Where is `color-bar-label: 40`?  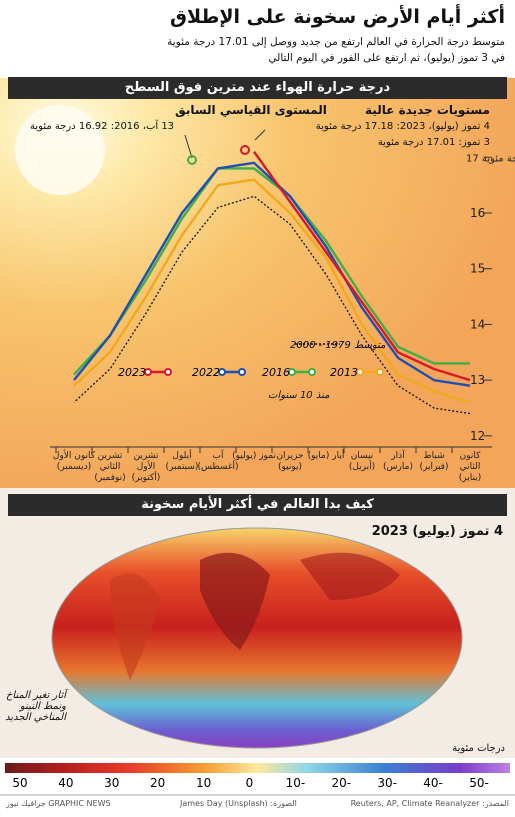 color-bar-label: 40 is located at coordinates (66, 783).